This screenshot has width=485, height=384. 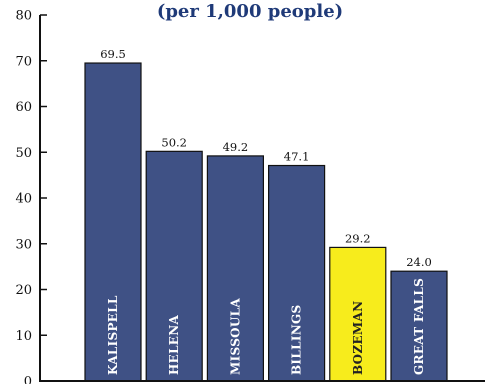 I want to click on chart-title: (per 1,000 people), so click(x=250, y=11).